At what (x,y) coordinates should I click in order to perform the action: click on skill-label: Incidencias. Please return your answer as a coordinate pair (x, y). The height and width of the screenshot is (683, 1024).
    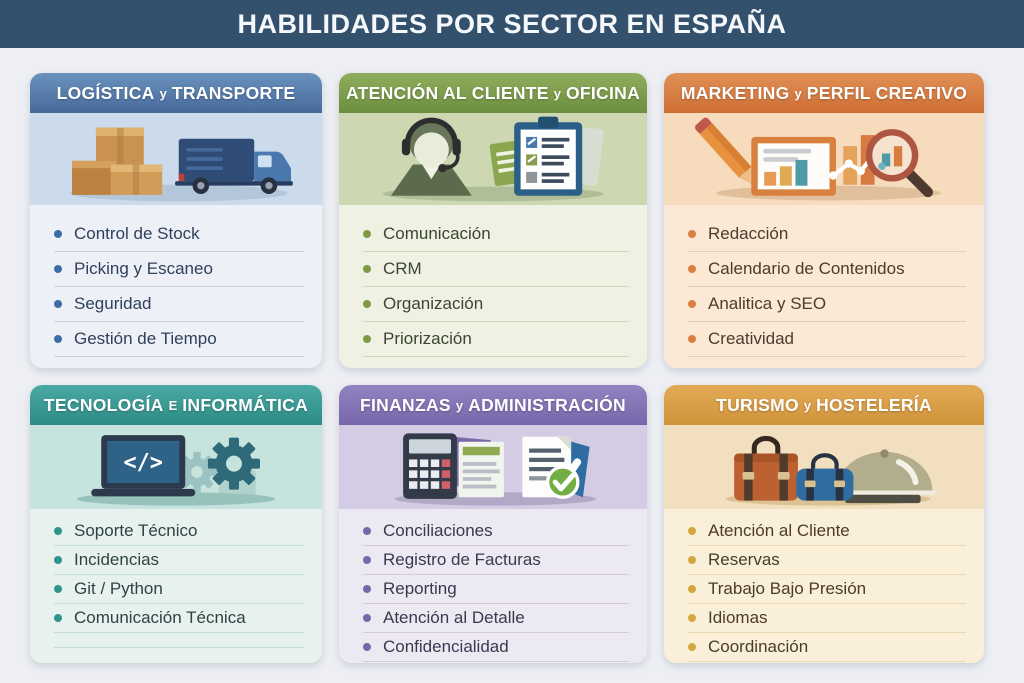
    Looking at the image, I should click on (117, 559).